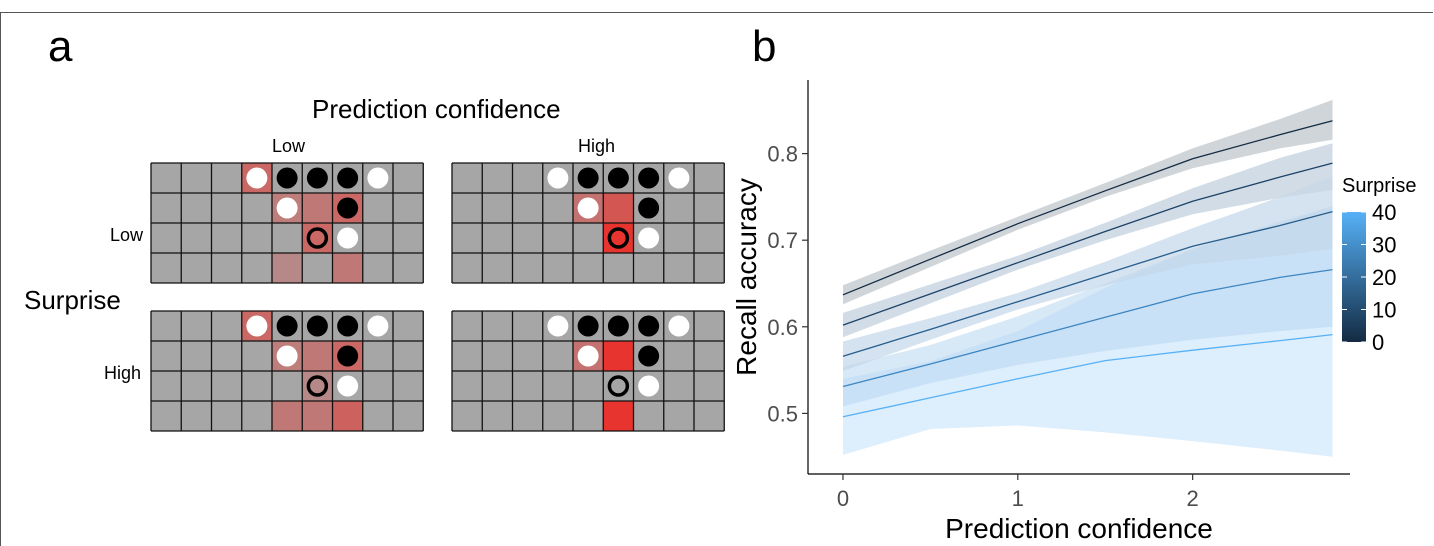 The height and width of the screenshot is (546, 1434). Describe the element at coordinates (1384, 245) in the screenshot. I see `colorbar-tick-label: 30` at that location.